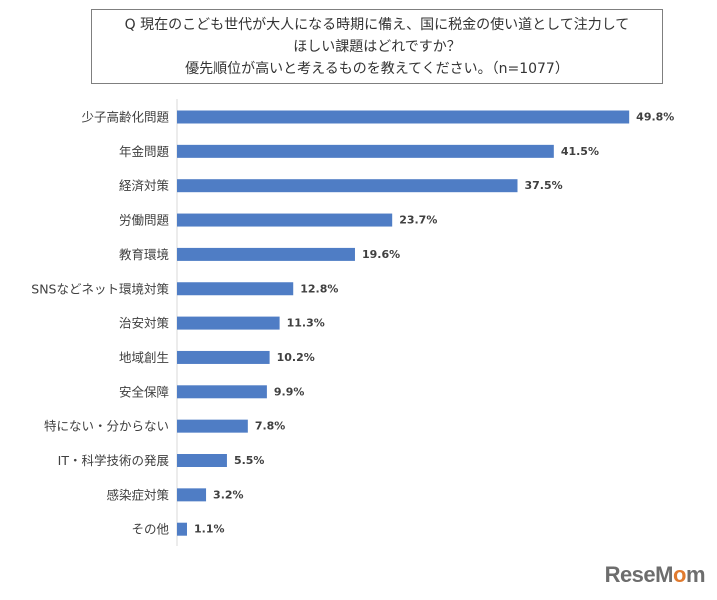 The height and width of the screenshot is (600, 717). I want to click on category-label: 教育環境, so click(144, 254).